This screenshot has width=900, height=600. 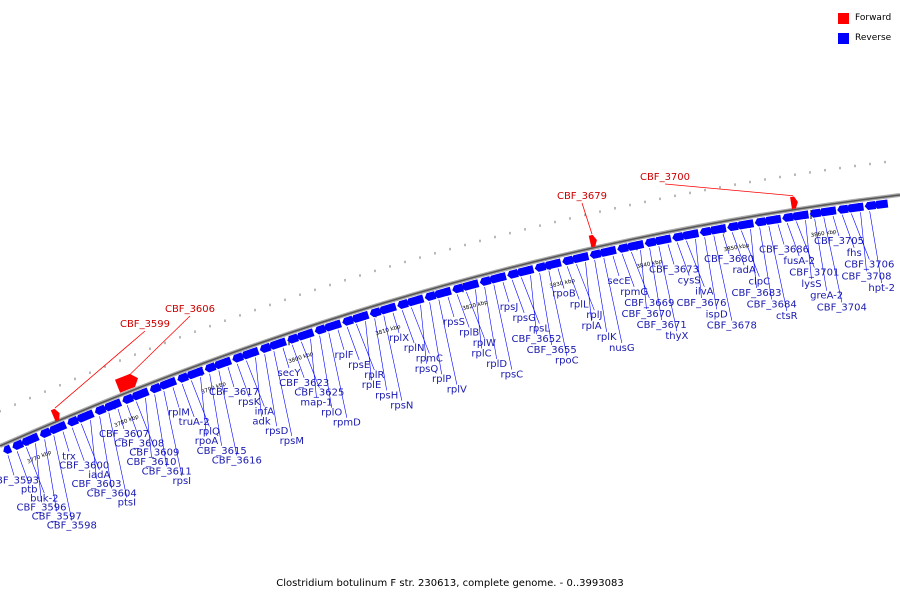 I want to click on gene-label: rplQ, so click(x=209, y=432).